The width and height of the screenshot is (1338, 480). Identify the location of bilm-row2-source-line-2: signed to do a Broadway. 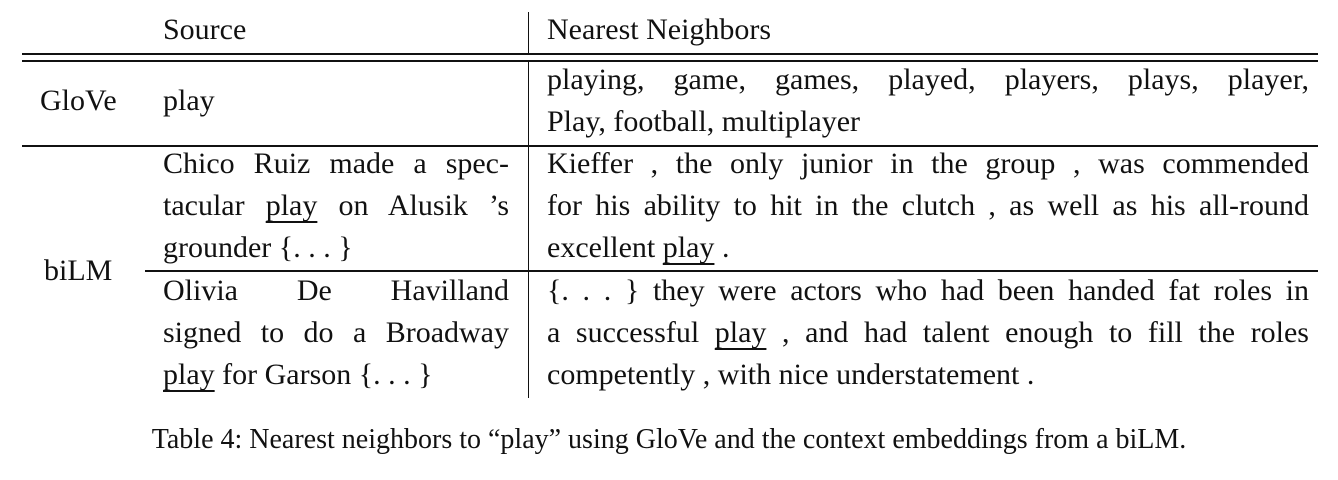
(336, 332).